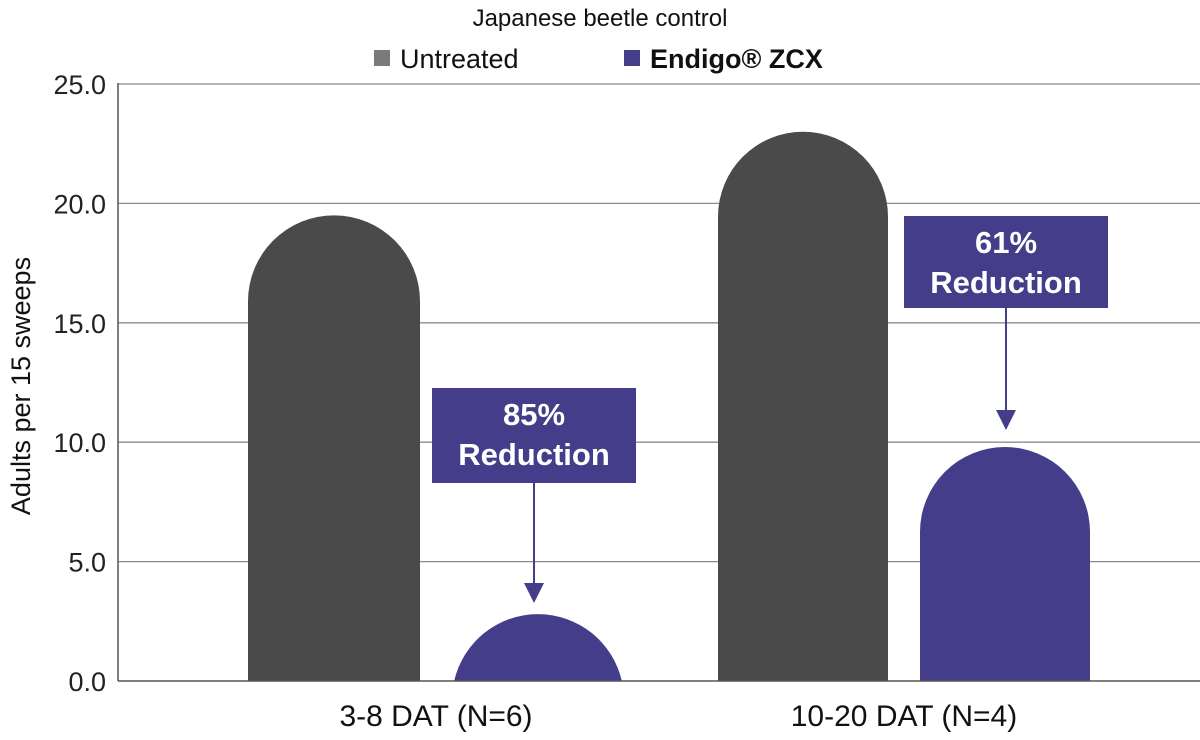  I want to click on legend-swatch-endigo, so click(632, 58).